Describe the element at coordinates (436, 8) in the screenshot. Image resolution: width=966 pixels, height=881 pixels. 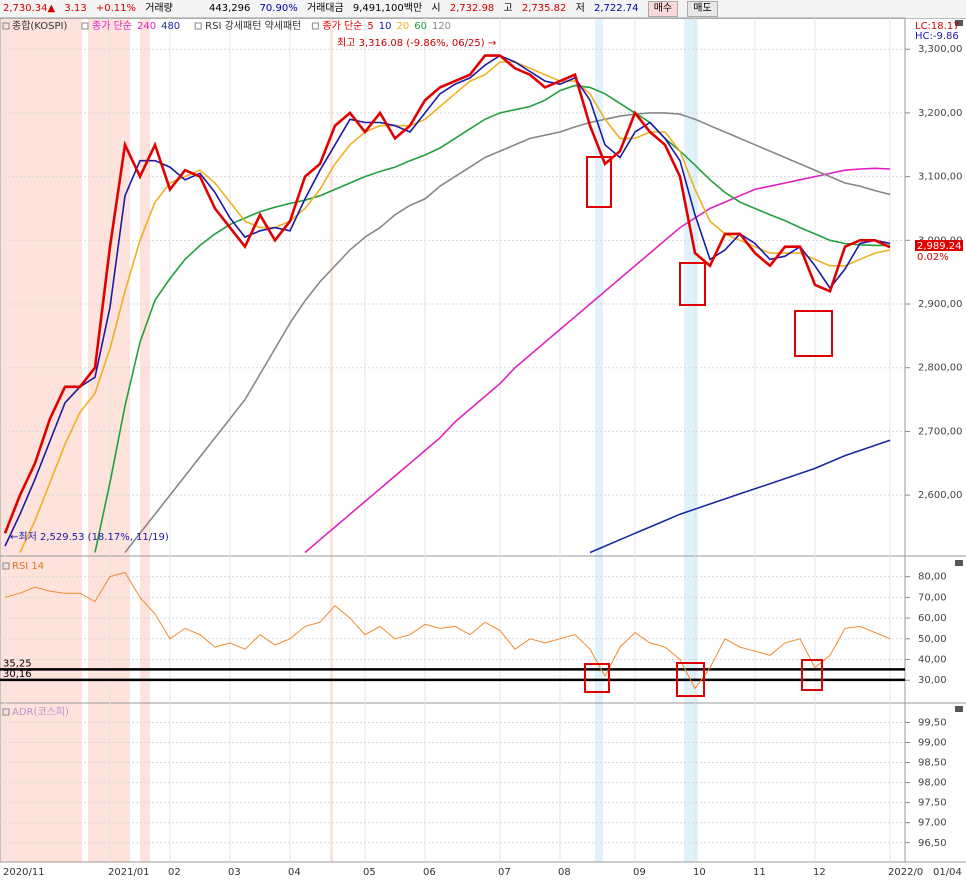
I see `label: 시` at that location.